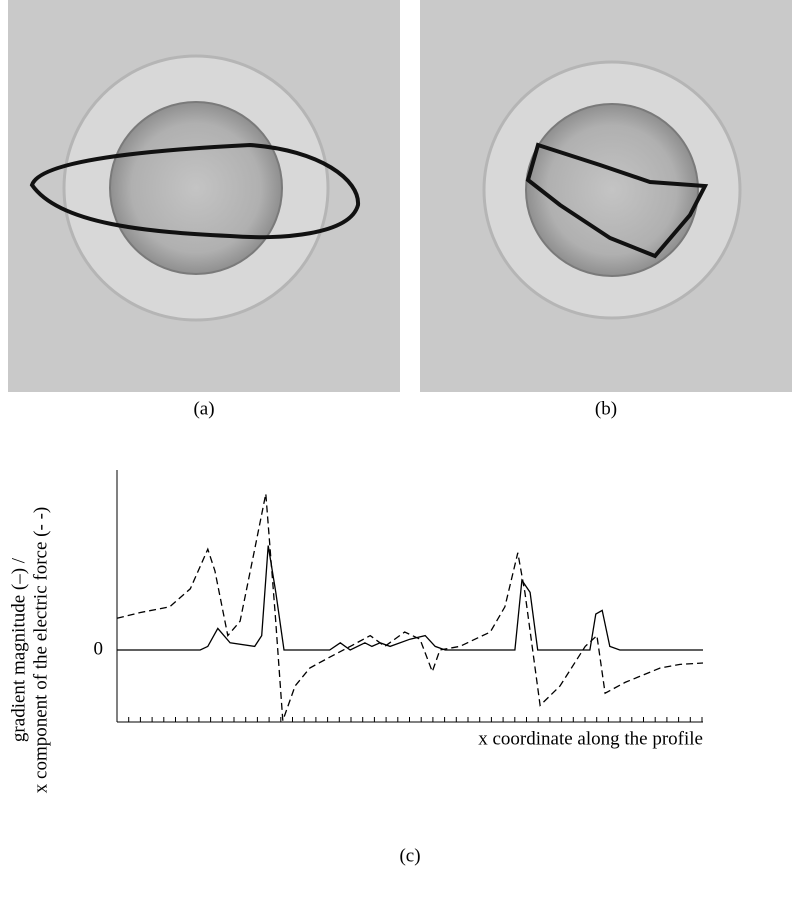  Describe the element at coordinates (40, 650) in the screenshot. I see `y-label-line: x component of the electric force (- -)` at that location.